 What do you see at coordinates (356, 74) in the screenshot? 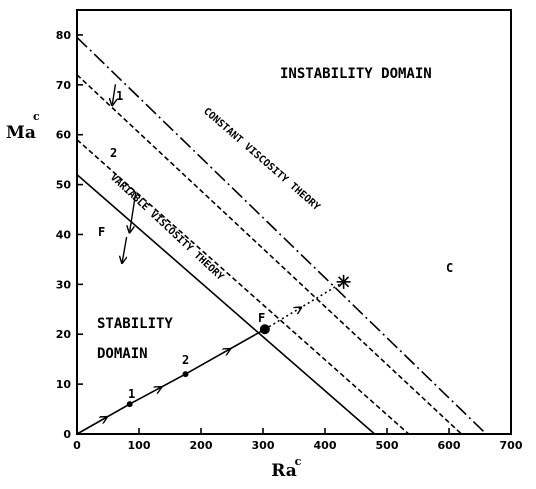
I see `instability-domain-label: INSTABILITY DOMAIN` at bounding box center [356, 74].